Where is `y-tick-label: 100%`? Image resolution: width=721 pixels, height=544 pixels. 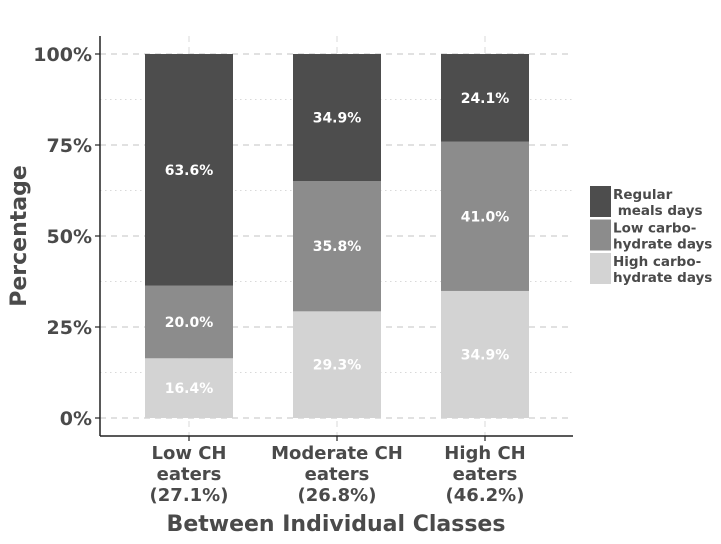 y-tick-label: 100% is located at coordinates (62, 55).